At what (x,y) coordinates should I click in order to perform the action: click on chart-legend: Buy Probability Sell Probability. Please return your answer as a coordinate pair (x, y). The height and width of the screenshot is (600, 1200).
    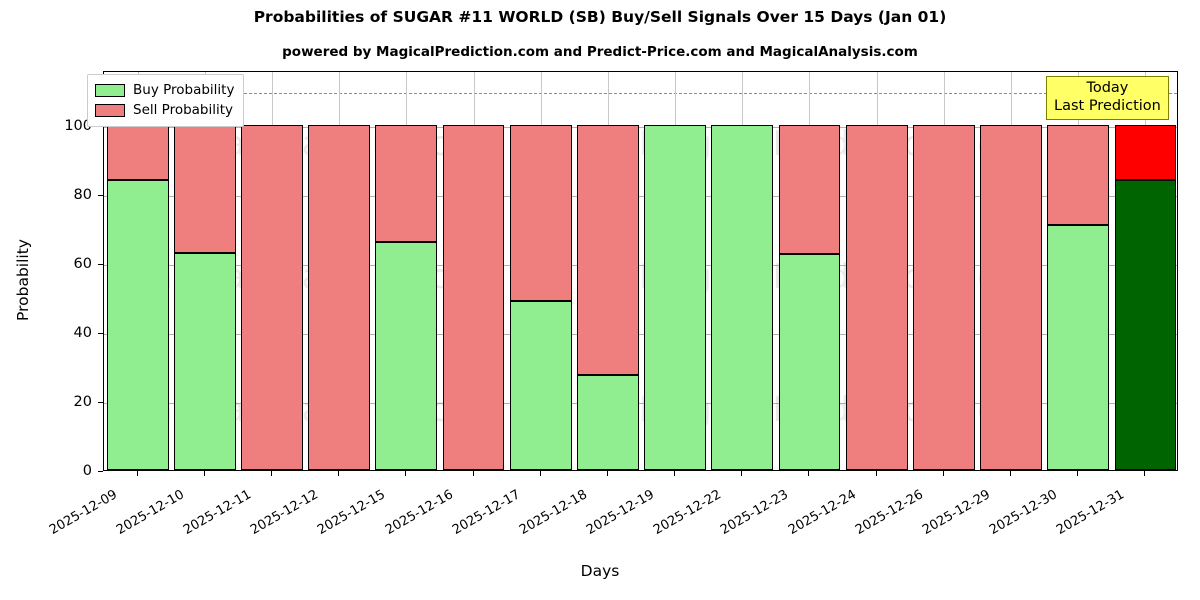
    Looking at the image, I should click on (166, 100).